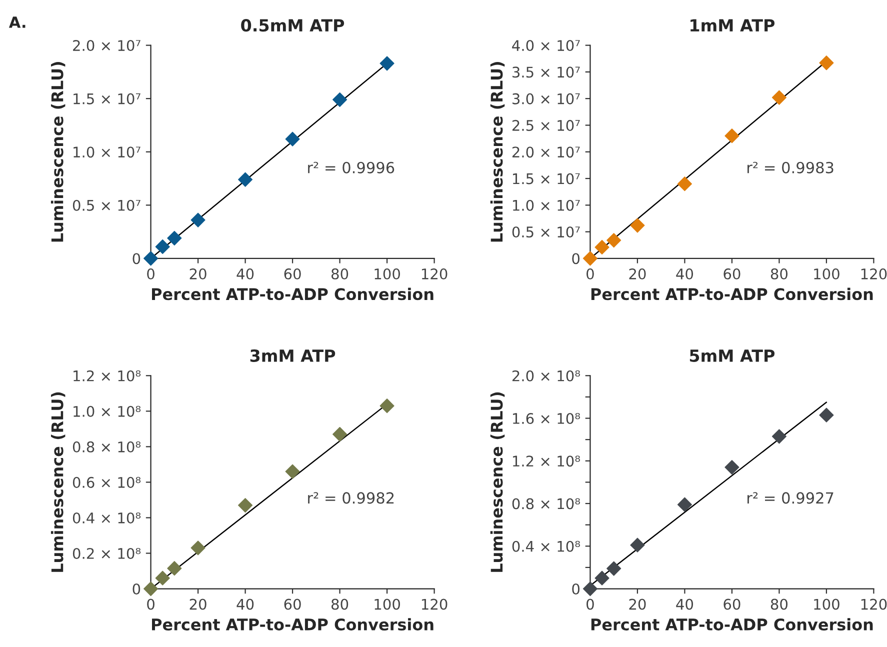 Image resolution: width=887 pixels, height=647 pixels. What do you see at coordinates (107, 411) in the screenshot?
I see `y-tick-label: 1.0 × 10⁸` at bounding box center [107, 411].